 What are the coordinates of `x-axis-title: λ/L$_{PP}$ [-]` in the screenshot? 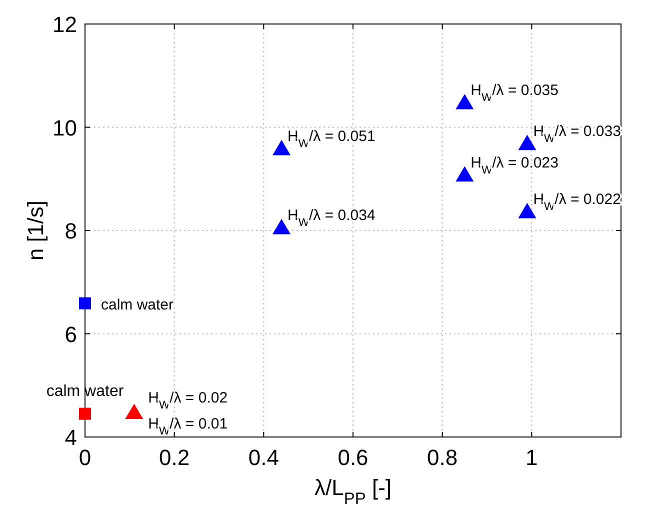 It's located at (353, 491).